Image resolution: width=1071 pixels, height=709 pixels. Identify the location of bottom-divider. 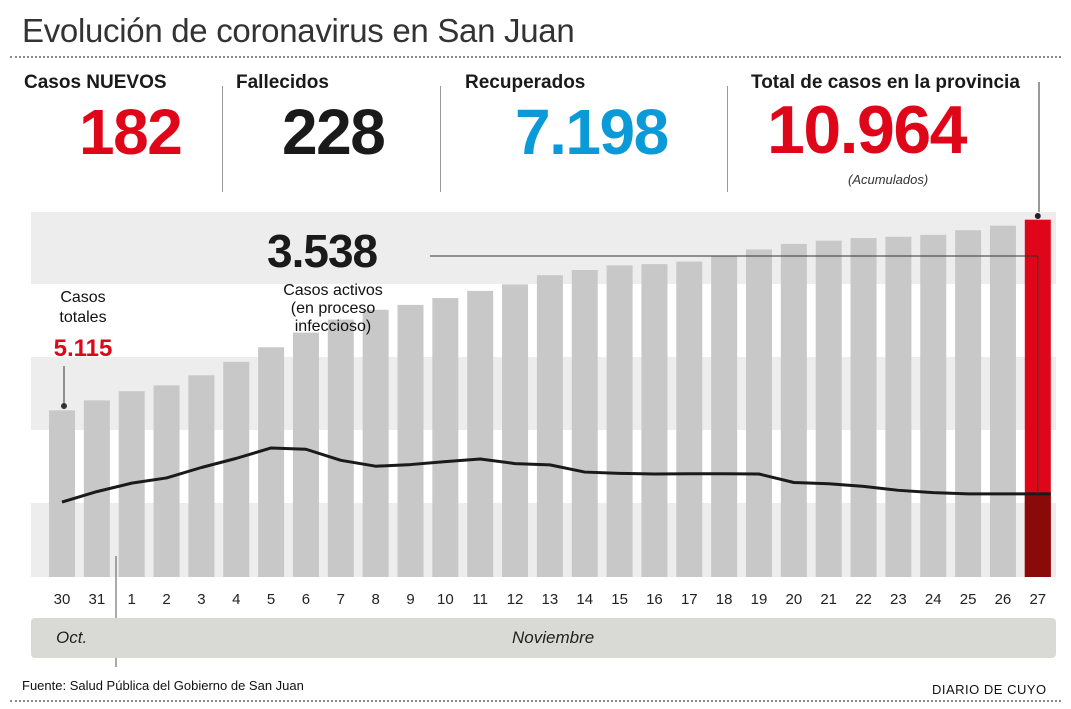
(535, 701).